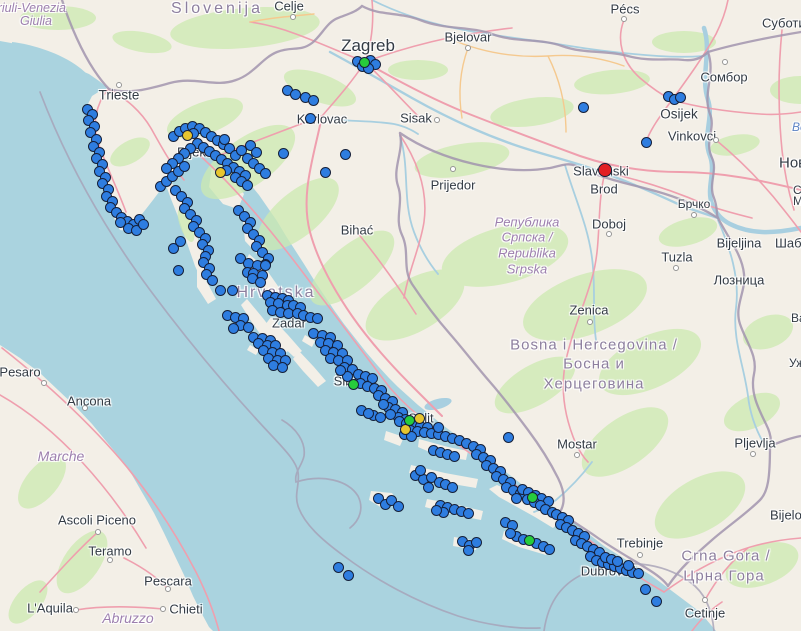 Image resolution: width=801 pixels, height=631 pixels. I want to click on map-marker-red, so click(605, 170).